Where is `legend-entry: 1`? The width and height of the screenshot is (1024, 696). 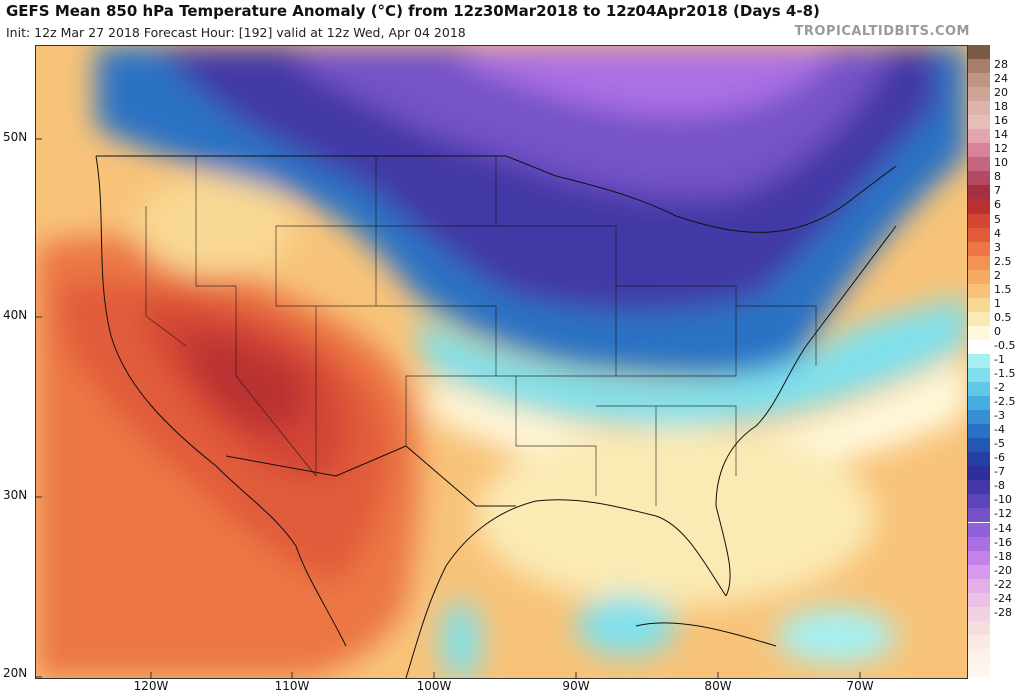 legend-entry: 1 is located at coordinates (996, 304).